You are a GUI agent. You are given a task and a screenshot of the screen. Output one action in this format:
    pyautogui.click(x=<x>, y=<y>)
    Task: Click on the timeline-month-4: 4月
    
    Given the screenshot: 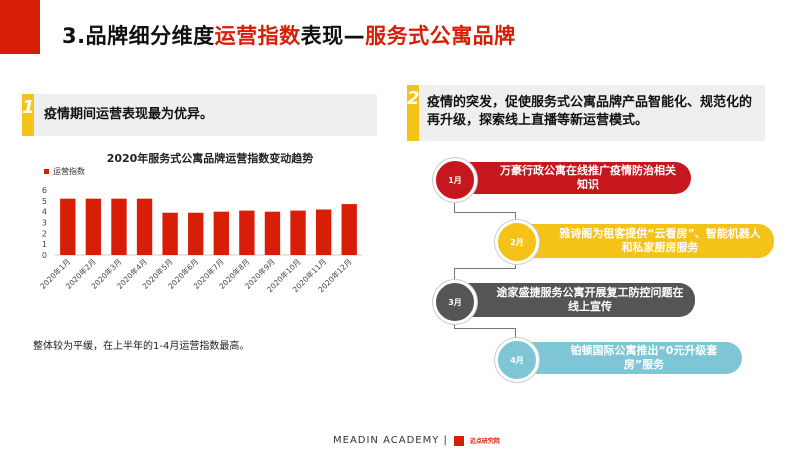 What is the action you would take?
    pyautogui.click(x=517, y=360)
    